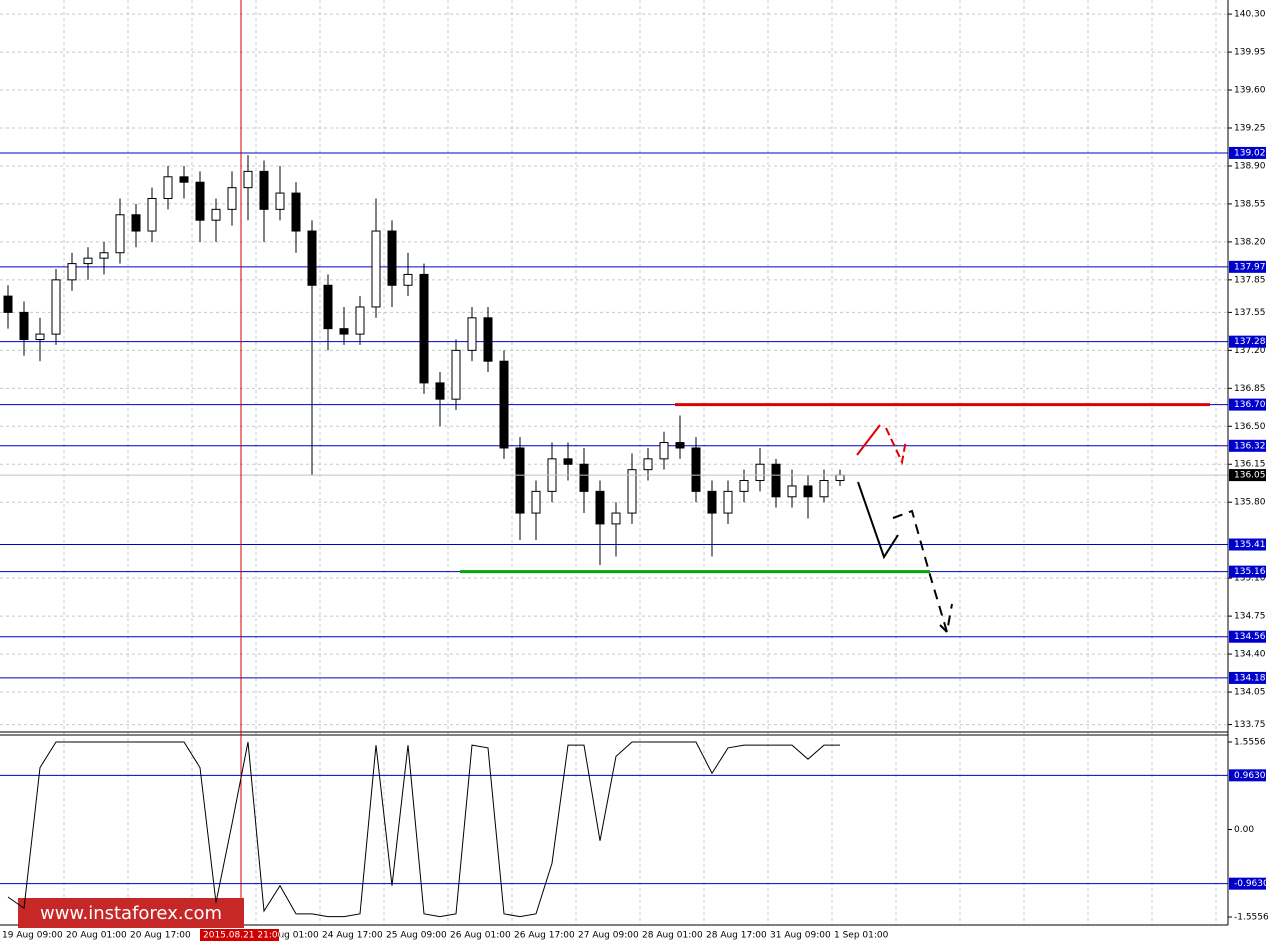 The height and width of the screenshot is (947, 1270). What do you see at coordinates (672, 936) in the screenshot?
I see `x-tick-label: 28 Aug 01:00` at bounding box center [672, 936].